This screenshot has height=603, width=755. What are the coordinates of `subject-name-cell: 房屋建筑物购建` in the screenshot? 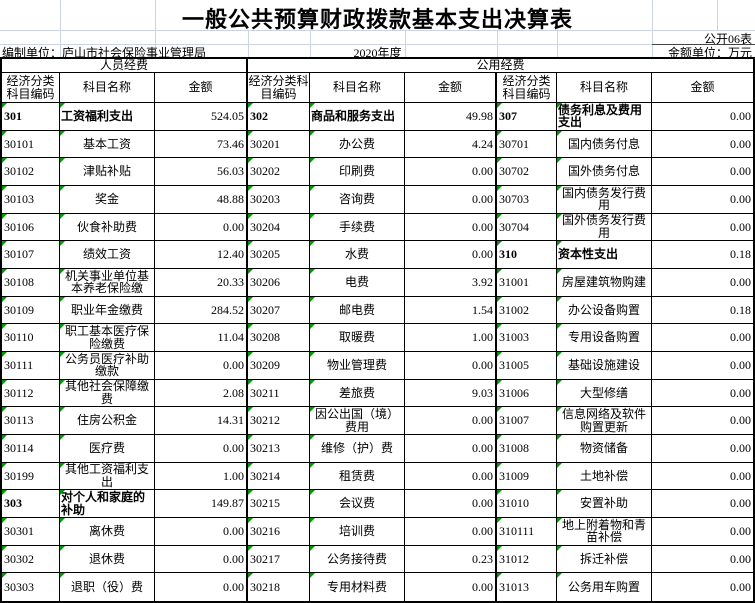 It's located at (604, 282).